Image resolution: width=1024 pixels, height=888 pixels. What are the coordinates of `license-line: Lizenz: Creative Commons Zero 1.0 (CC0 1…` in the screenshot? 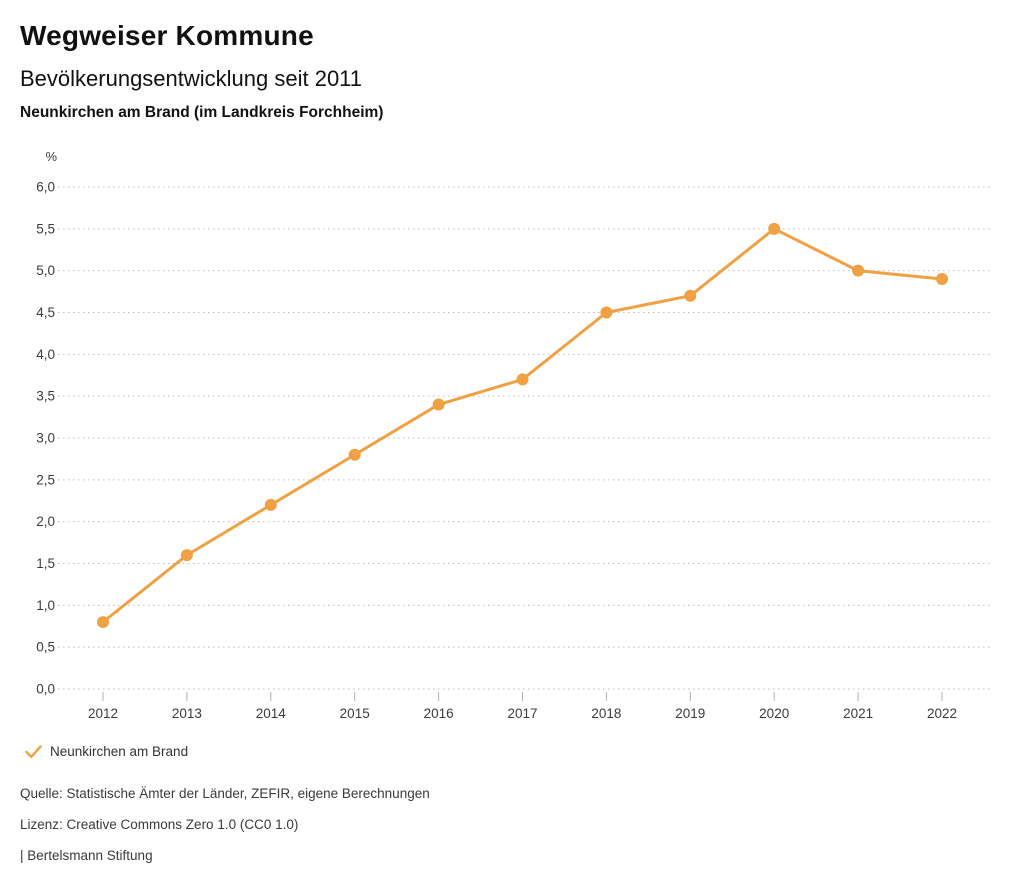 It's located at (159, 824).